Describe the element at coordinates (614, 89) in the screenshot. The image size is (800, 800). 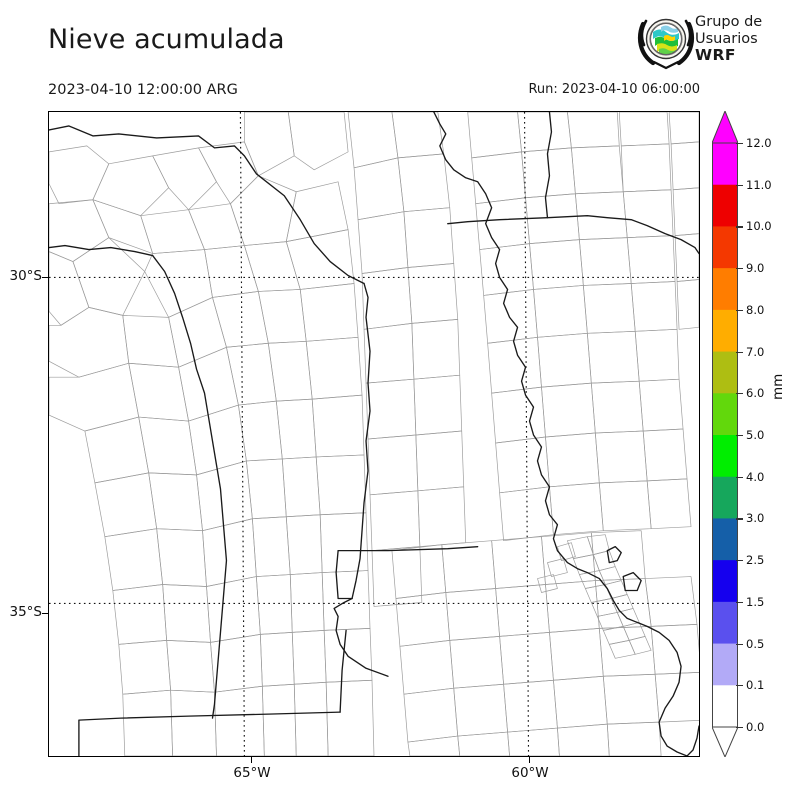
I see `run-time-label: Run: 2023-04-10 06:00:00` at that location.